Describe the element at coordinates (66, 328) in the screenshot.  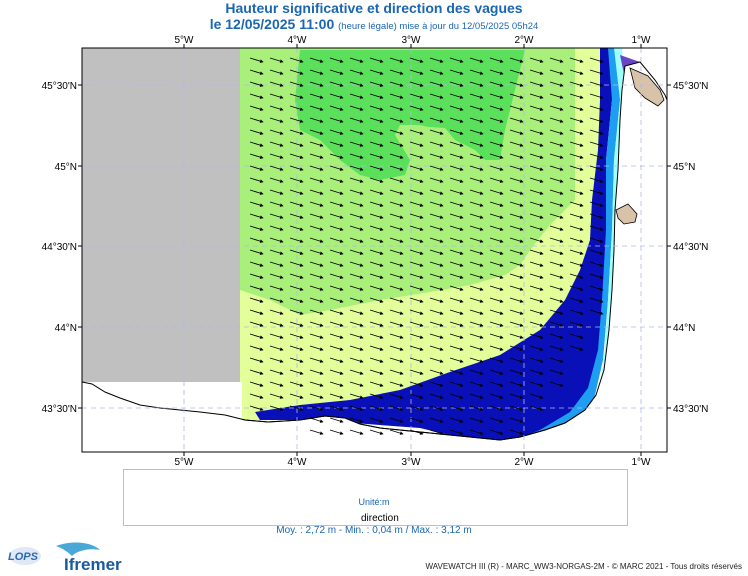
I see `lat-label-left: 44°N` at that location.